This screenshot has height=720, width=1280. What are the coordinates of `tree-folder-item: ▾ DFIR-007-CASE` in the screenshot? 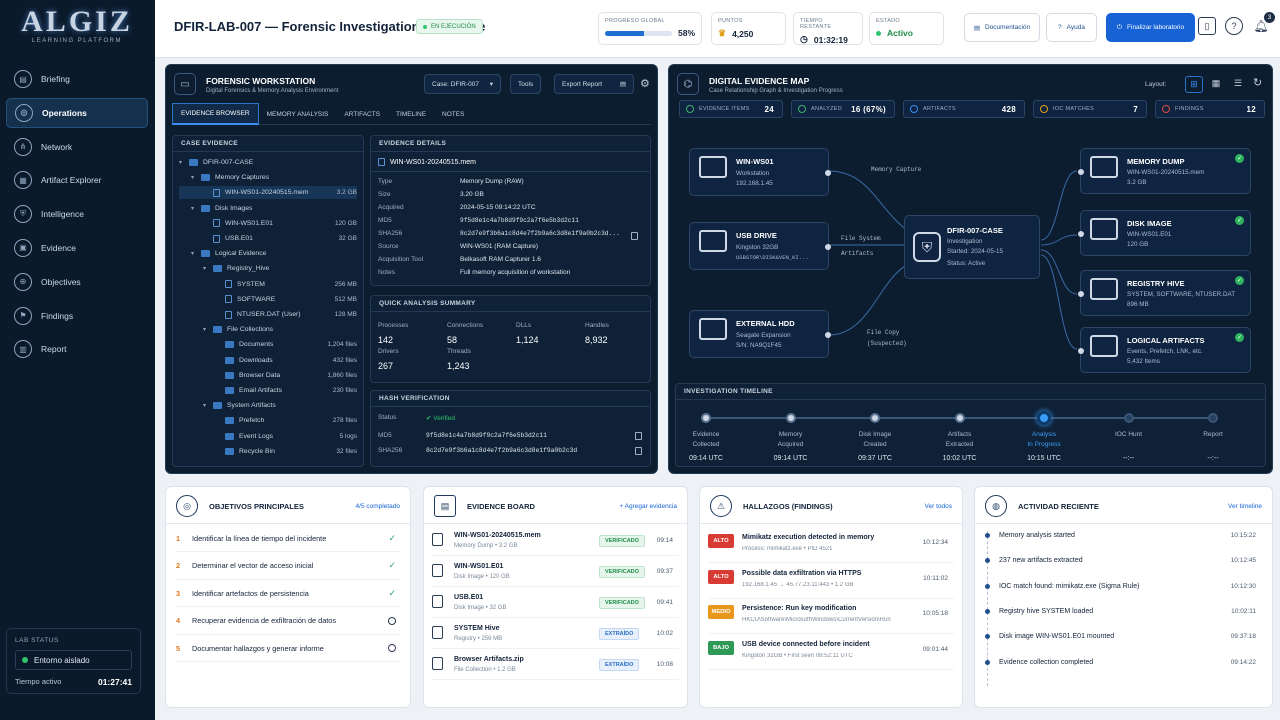 It's located at (268, 162).